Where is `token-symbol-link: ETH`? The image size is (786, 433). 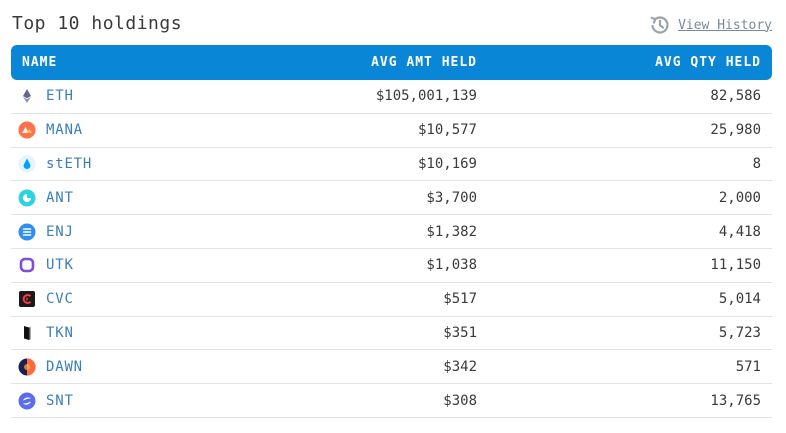 token-symbol-link: ETH is located at coordinates (60, 96).